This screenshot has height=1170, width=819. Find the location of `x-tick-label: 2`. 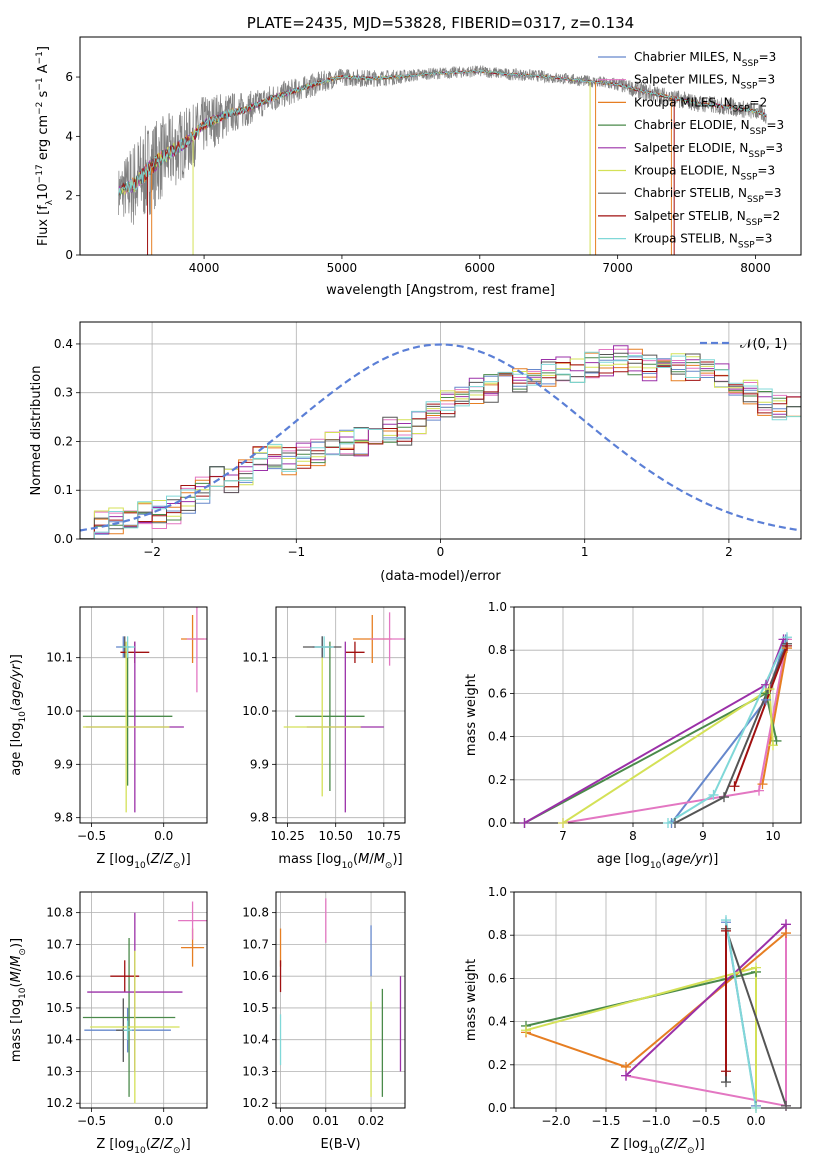

x-tick-label: 2 is located at coordinates (729, 552).